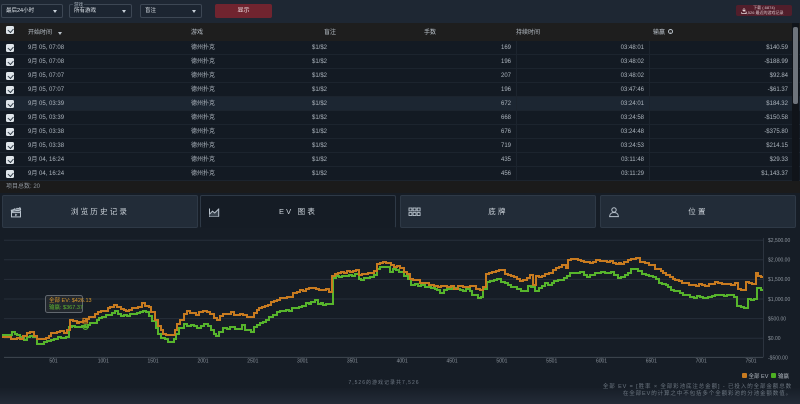  I want to click on svg-text: 6001, so click(601, 362).